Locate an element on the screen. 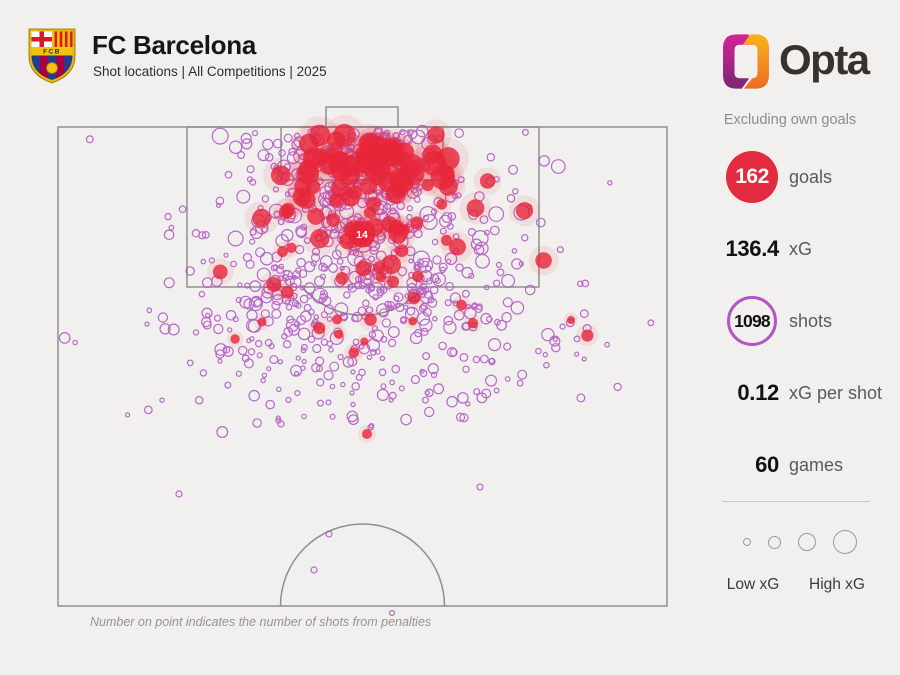 The image size is (900, 675). penalty-marker: 14 is located at coordinates (362, 234).